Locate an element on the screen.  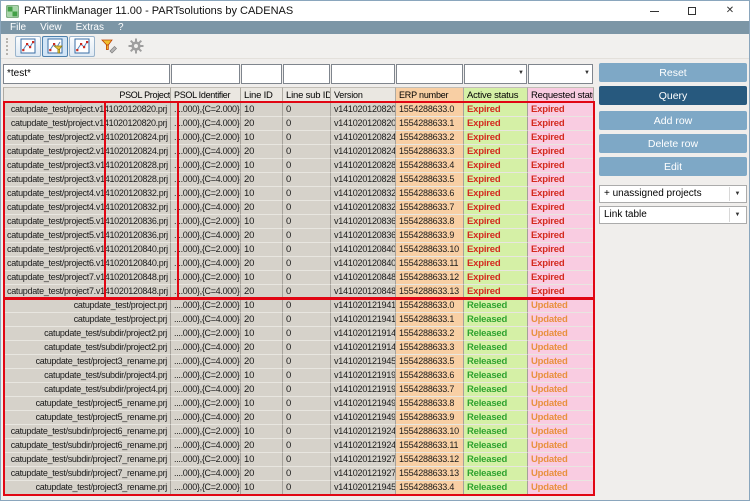
column-header-erp-number: ERP number is located at coordinates (430, 95).